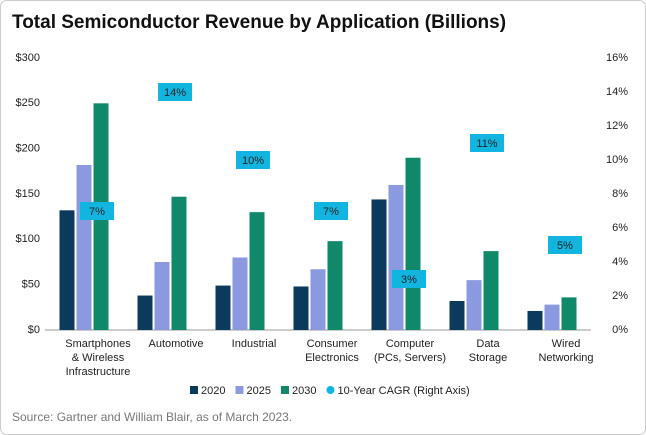 The height and width of the screenshot is (435, 646). What do you see at coordinates (98, 372) in the screenshot?
I see `x-tick-label: Infrastructure` at bounding box center [98, 372].